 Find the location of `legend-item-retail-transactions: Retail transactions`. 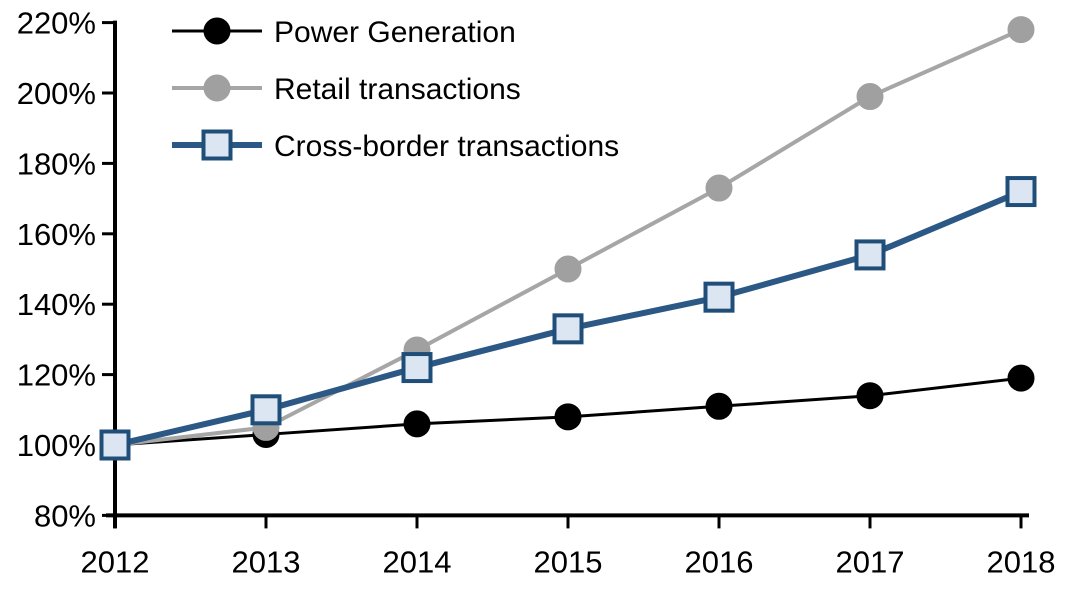

legend-item-retail-transactions: Retail transactions is located at coordinates (346, 89).